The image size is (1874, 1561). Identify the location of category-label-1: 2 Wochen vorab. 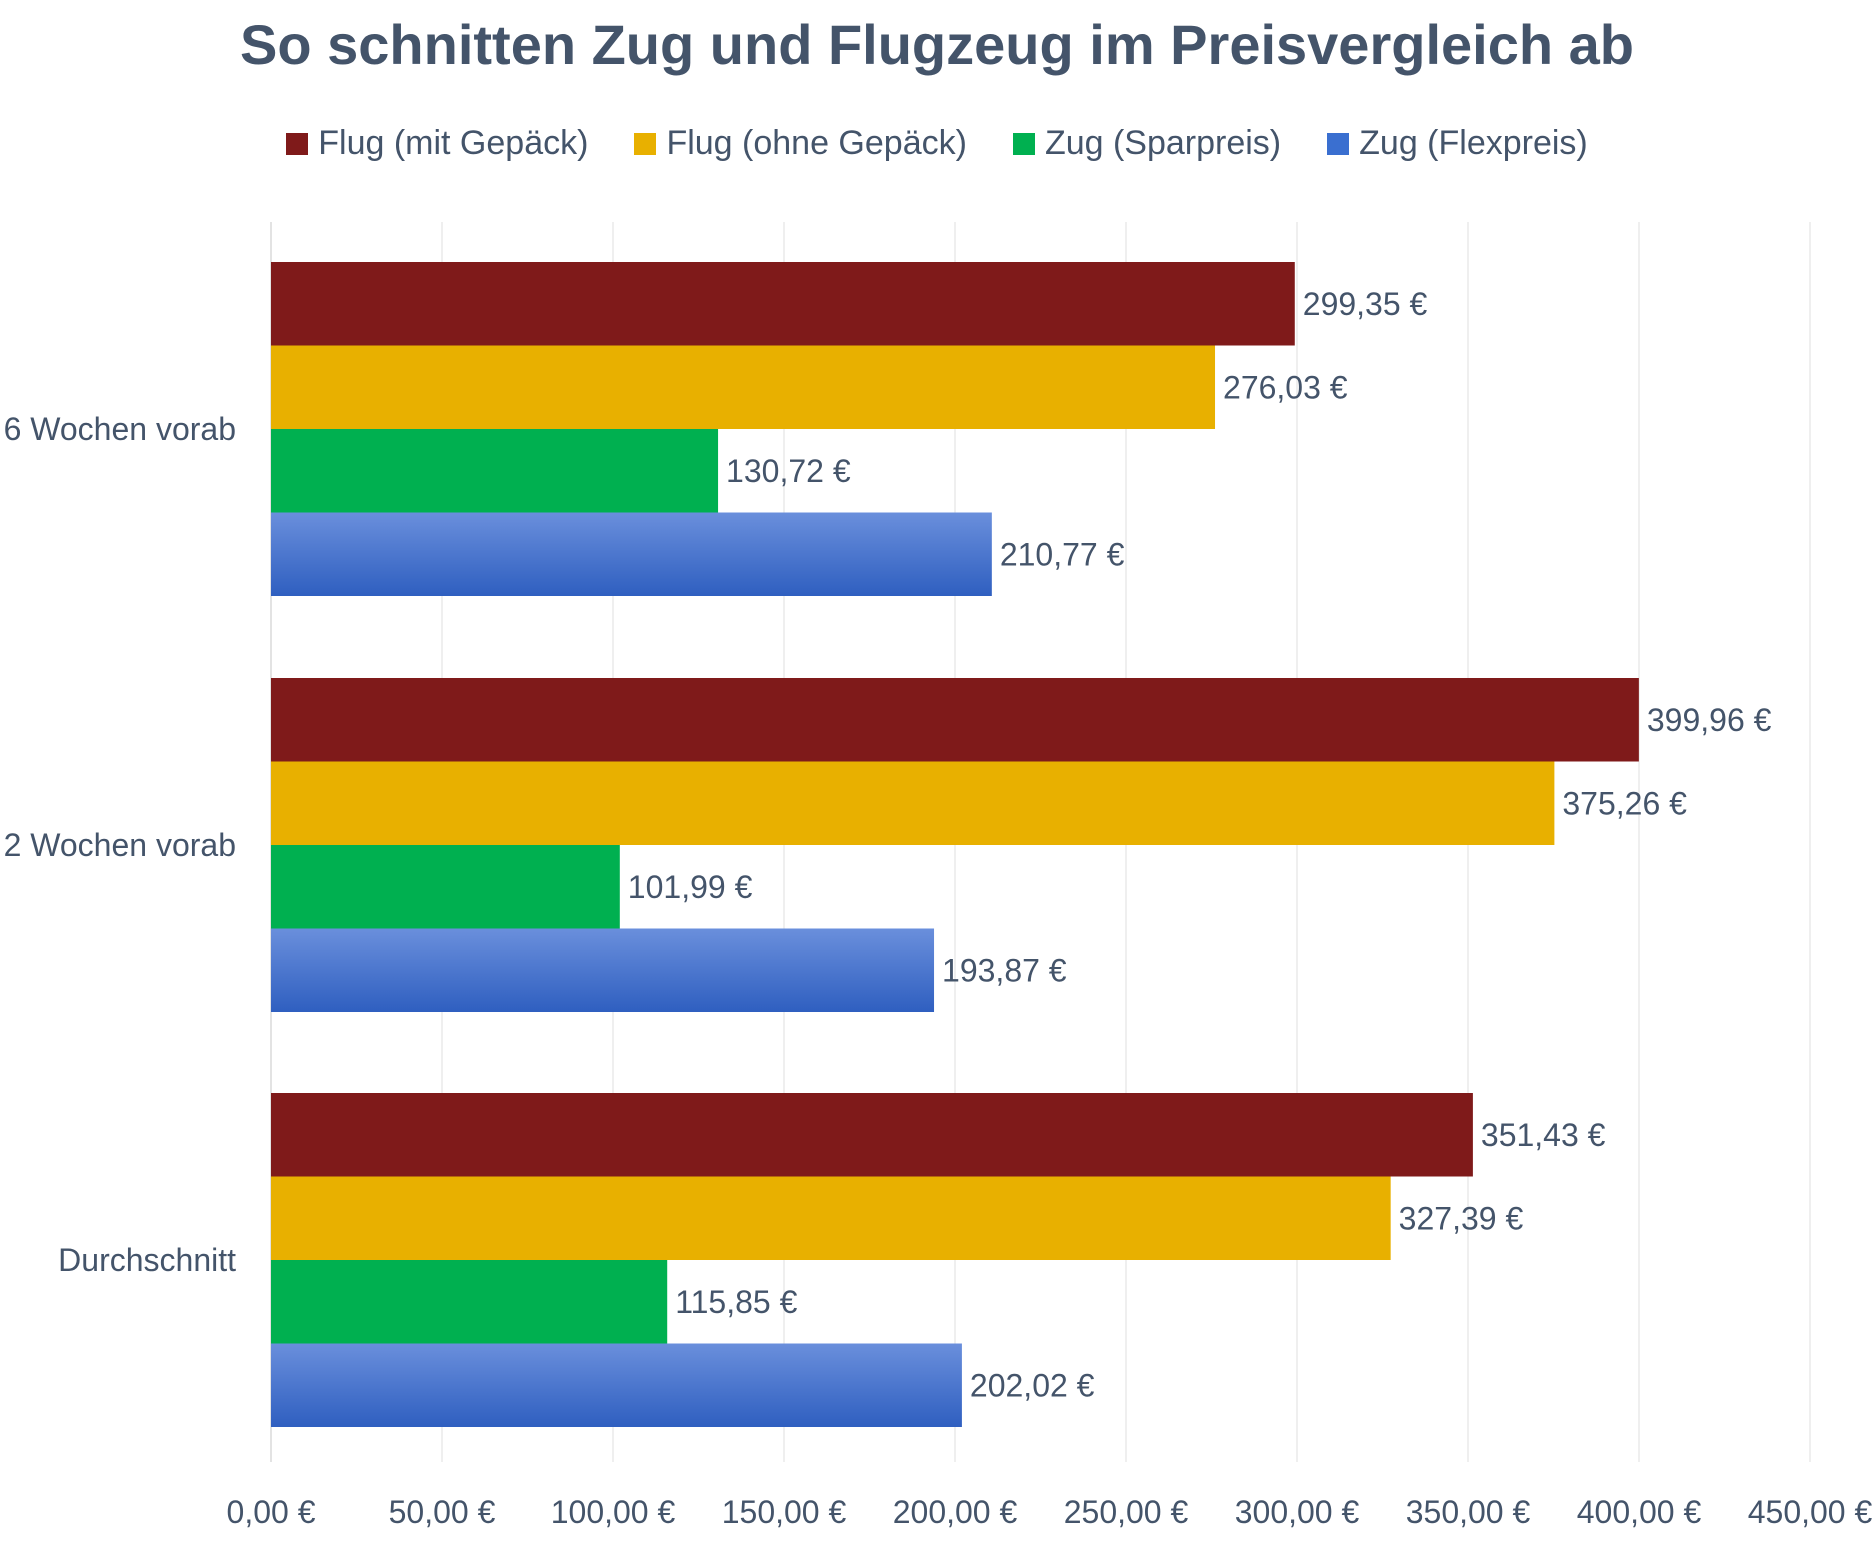
(120, 845).